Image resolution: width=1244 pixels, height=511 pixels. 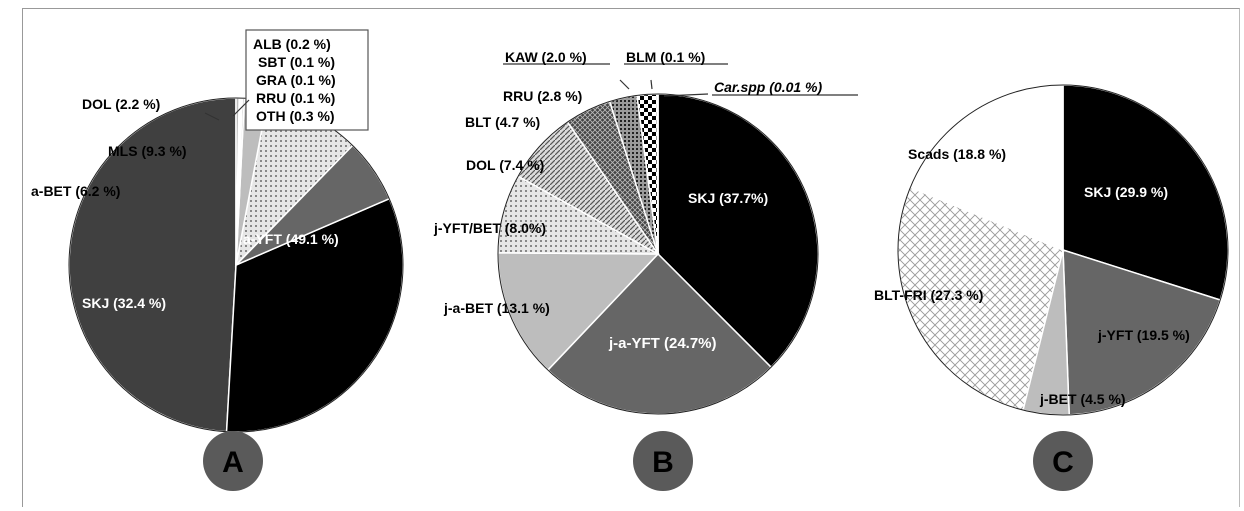 I want to click on badge-b-circle, so click(x=663, y=461).